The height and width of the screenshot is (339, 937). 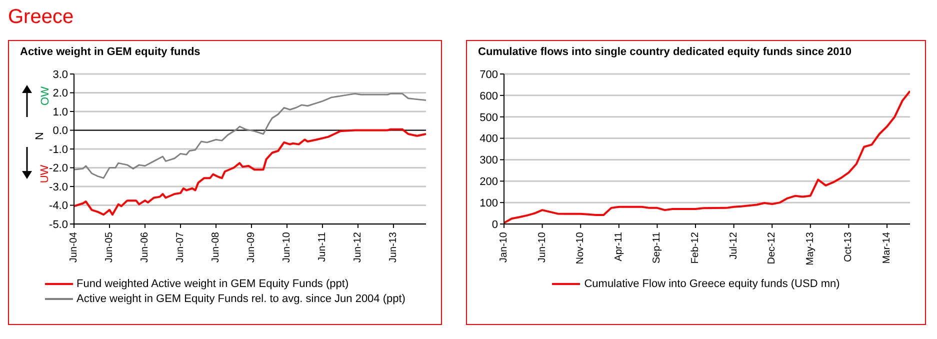 What do you see at coordinates (810, 249) in the screenshot?
I see `x-tick-label: May-13` at bounding box center [810, 249].